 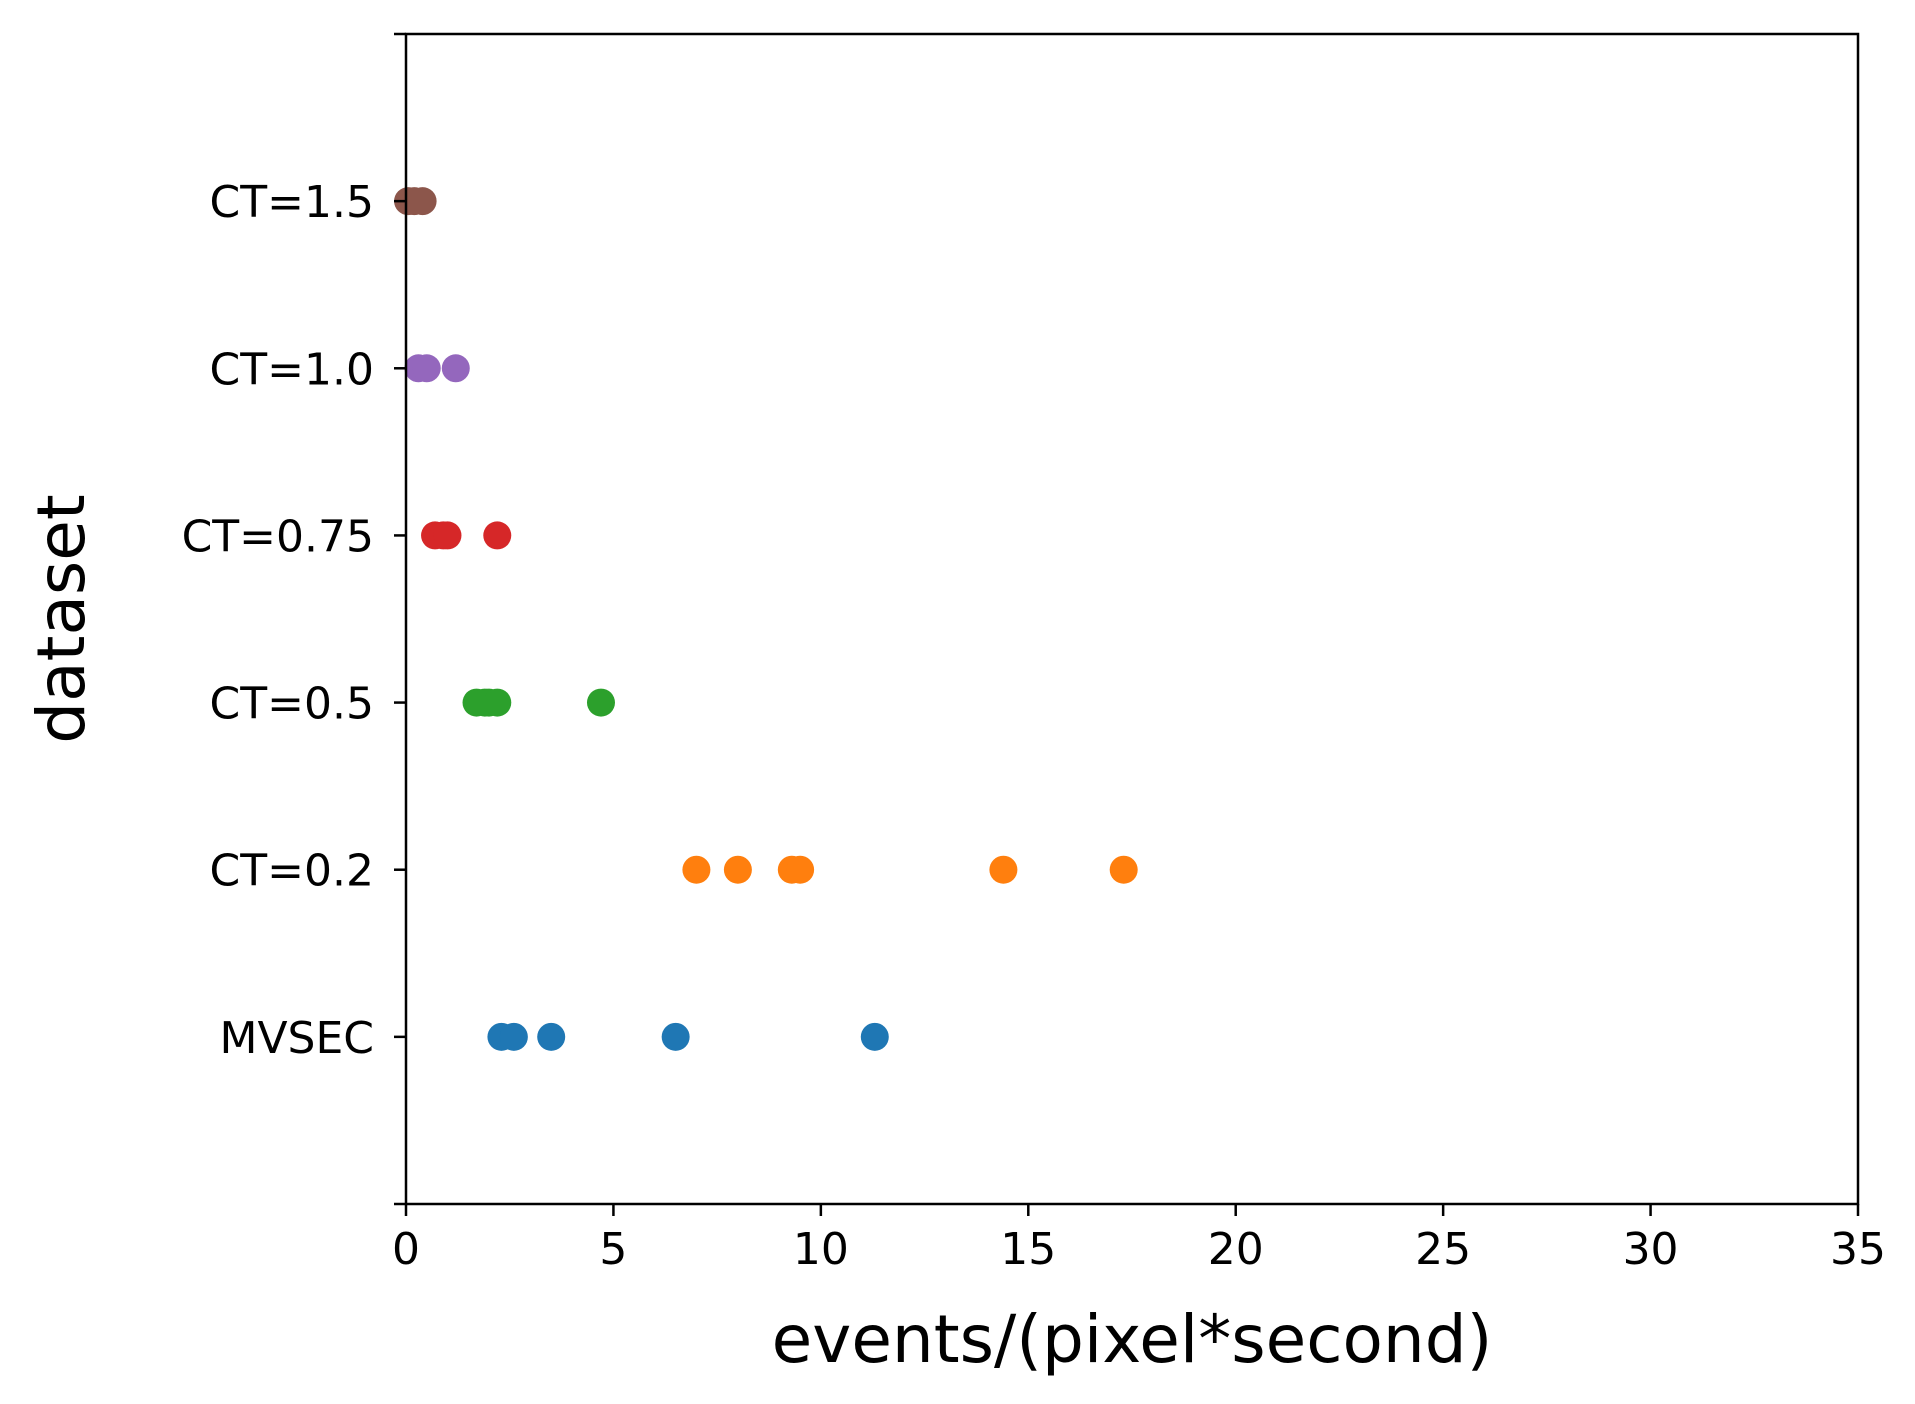 I want to click on x-tick-label: 0, so click(x=406, y=1249).